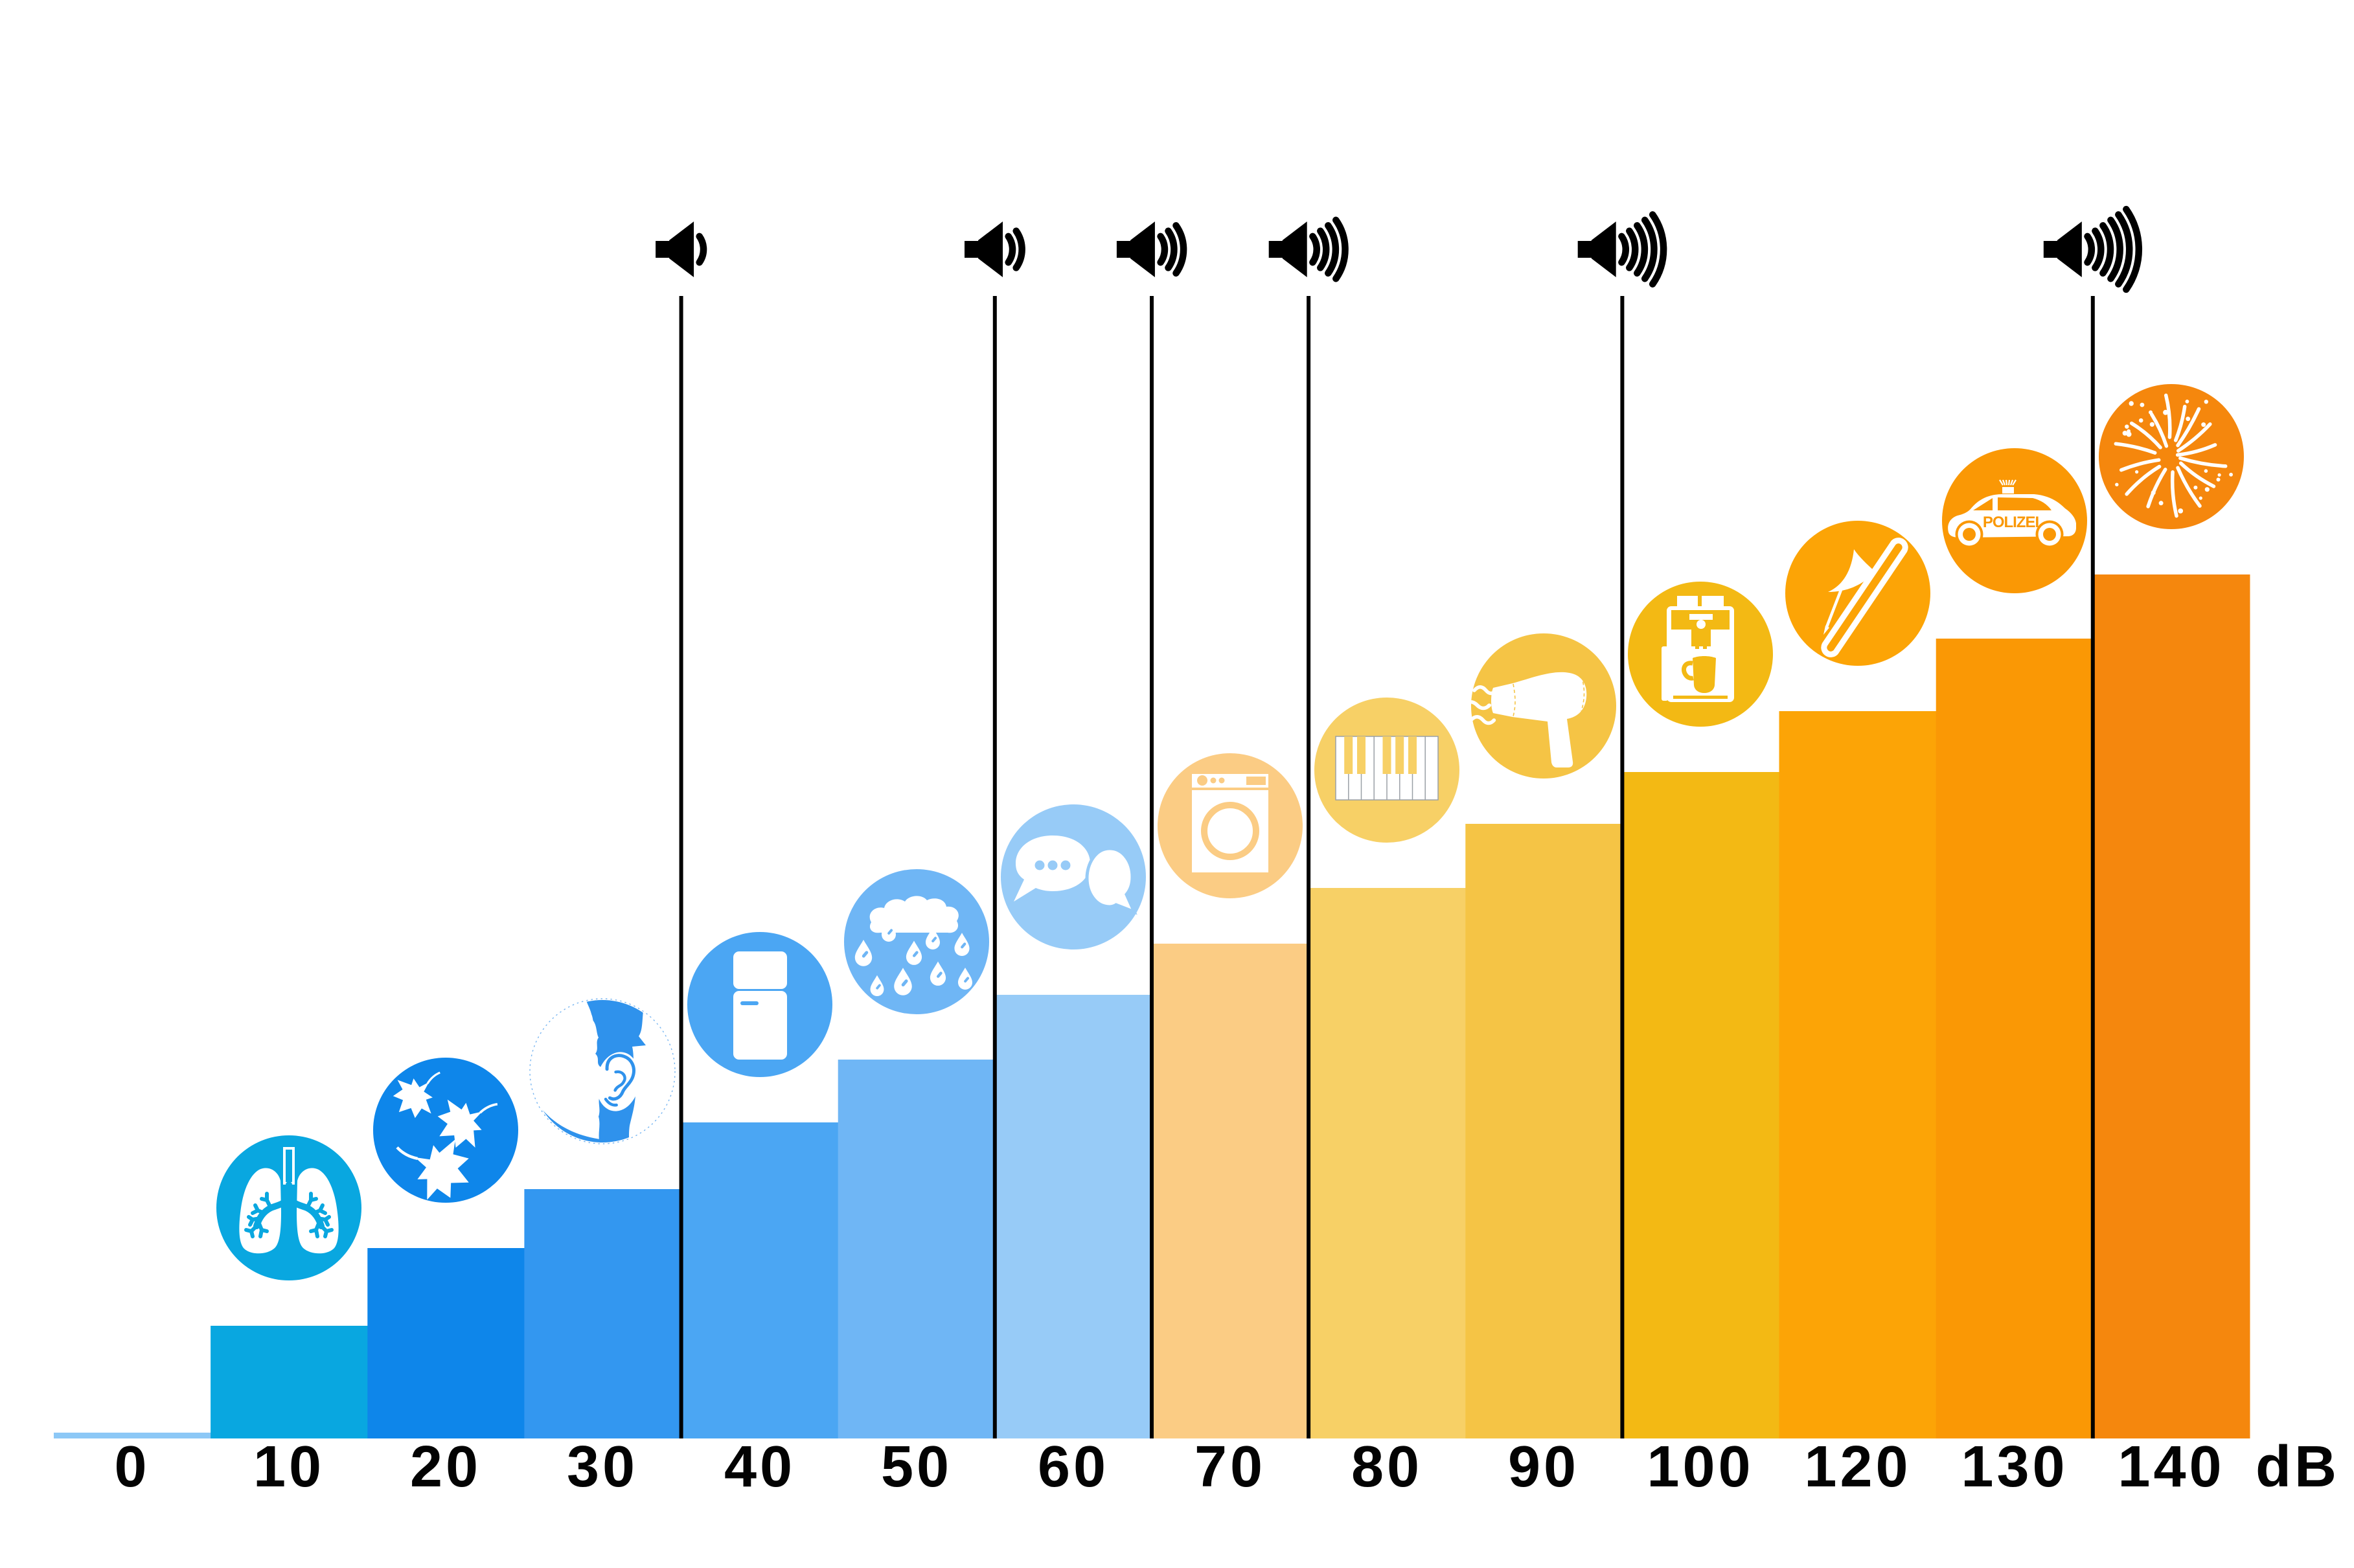 Image resolution: width=2354 pixels, height=1568 pixels. I want to click on svg-text: 60, so click(1073, 1467).